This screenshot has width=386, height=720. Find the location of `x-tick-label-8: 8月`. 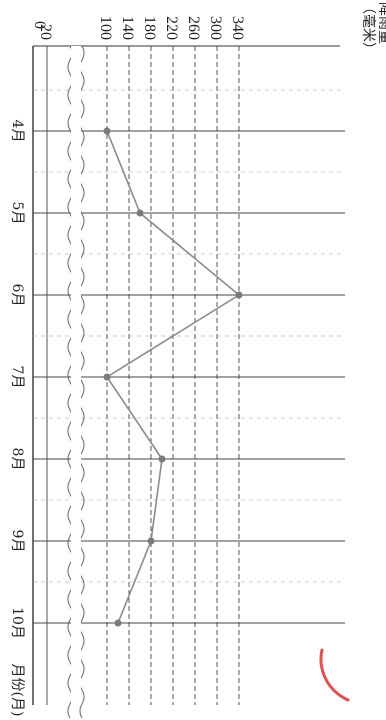

x-tick-label-8: 8月 is located at coordinates (17, 459).